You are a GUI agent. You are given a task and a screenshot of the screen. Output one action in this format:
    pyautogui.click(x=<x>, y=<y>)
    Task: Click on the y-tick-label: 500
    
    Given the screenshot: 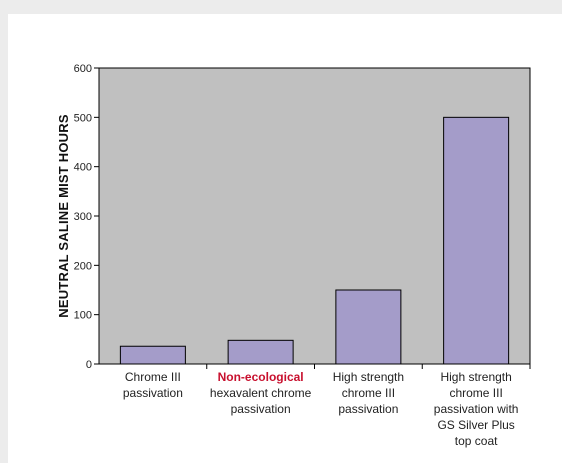 What is the action you would take?
    pyautogui.click(x=83, y=118)
    